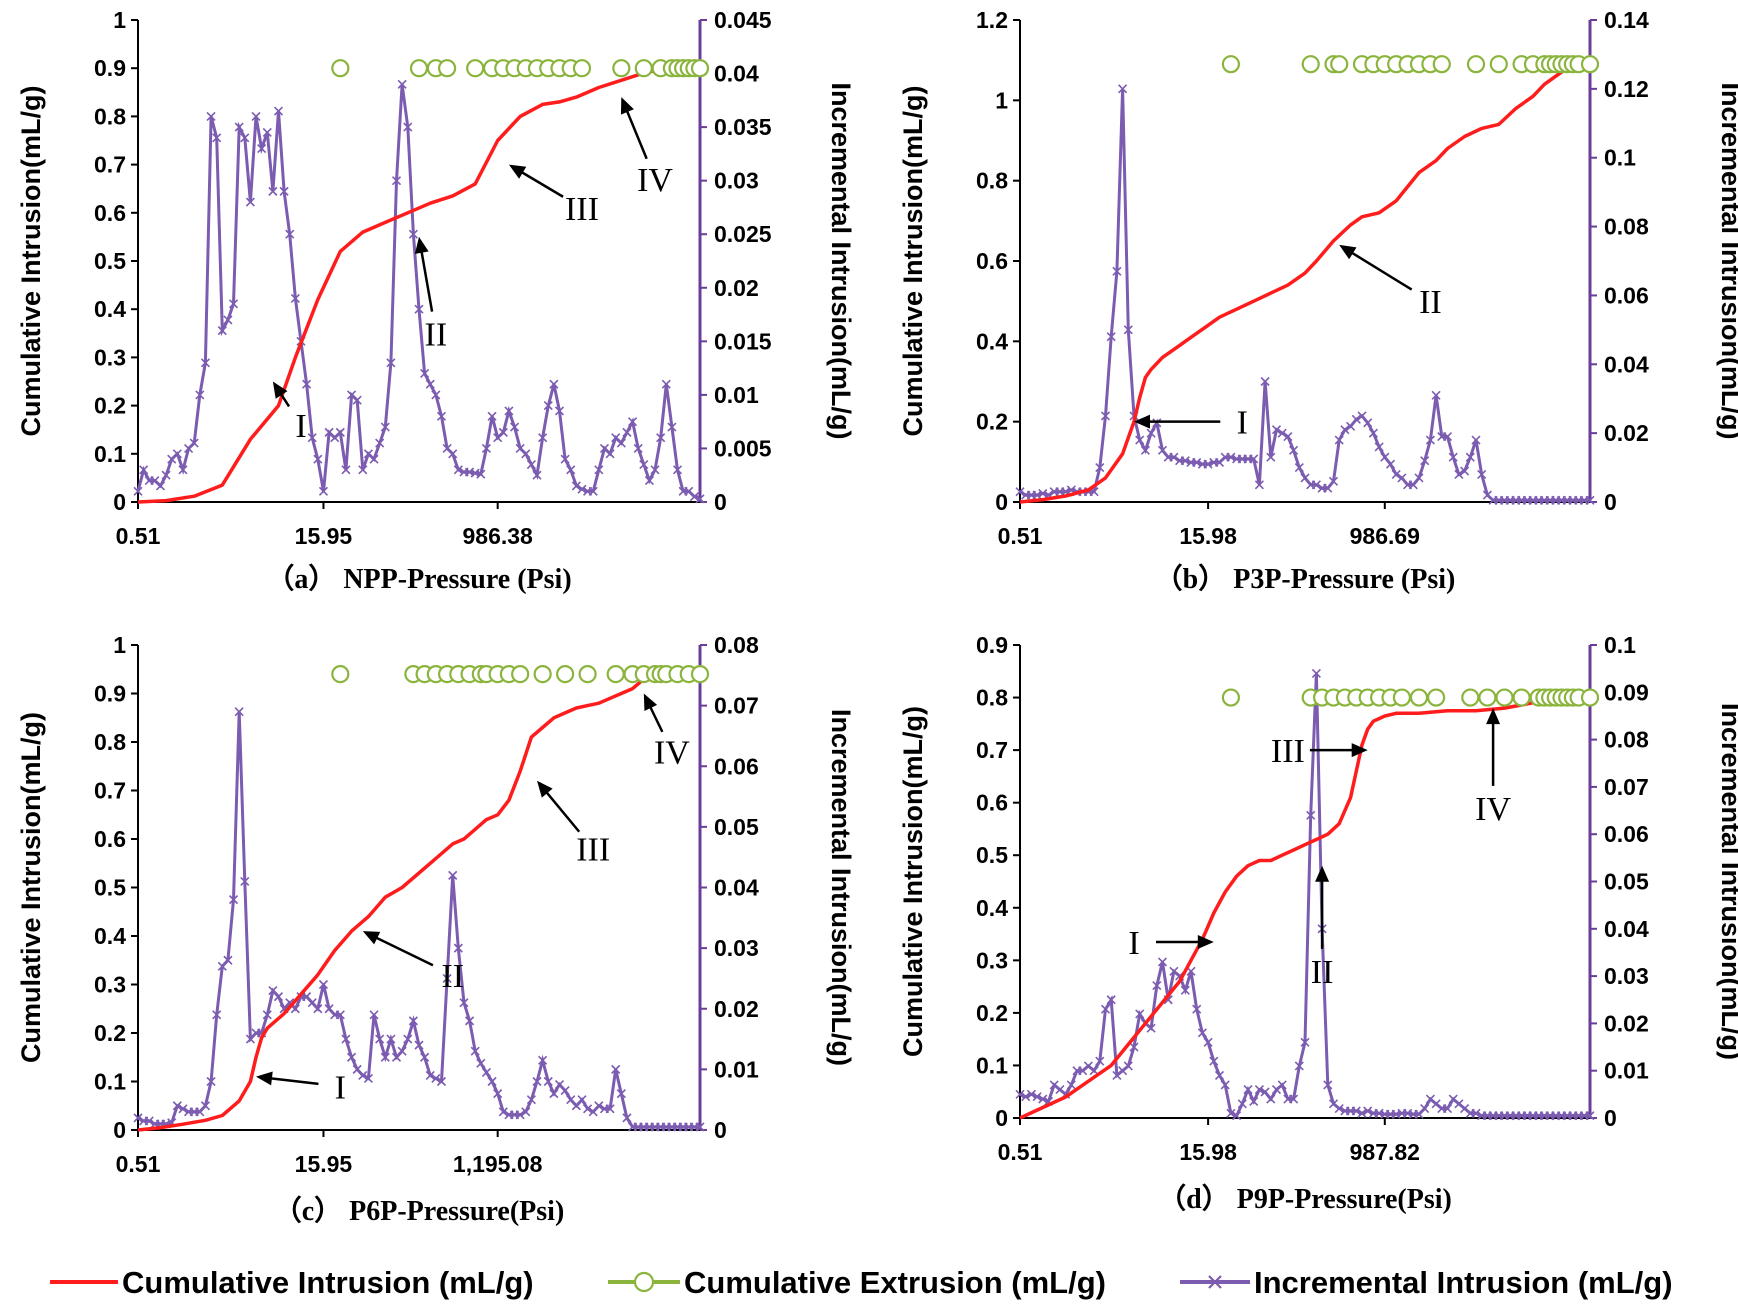 The image size is (1738, 1309). What do you see at coordinates (1626, 20) in the screenshot?
I see `right-tick-label: 0.14` at bounding box center [1626, 20].